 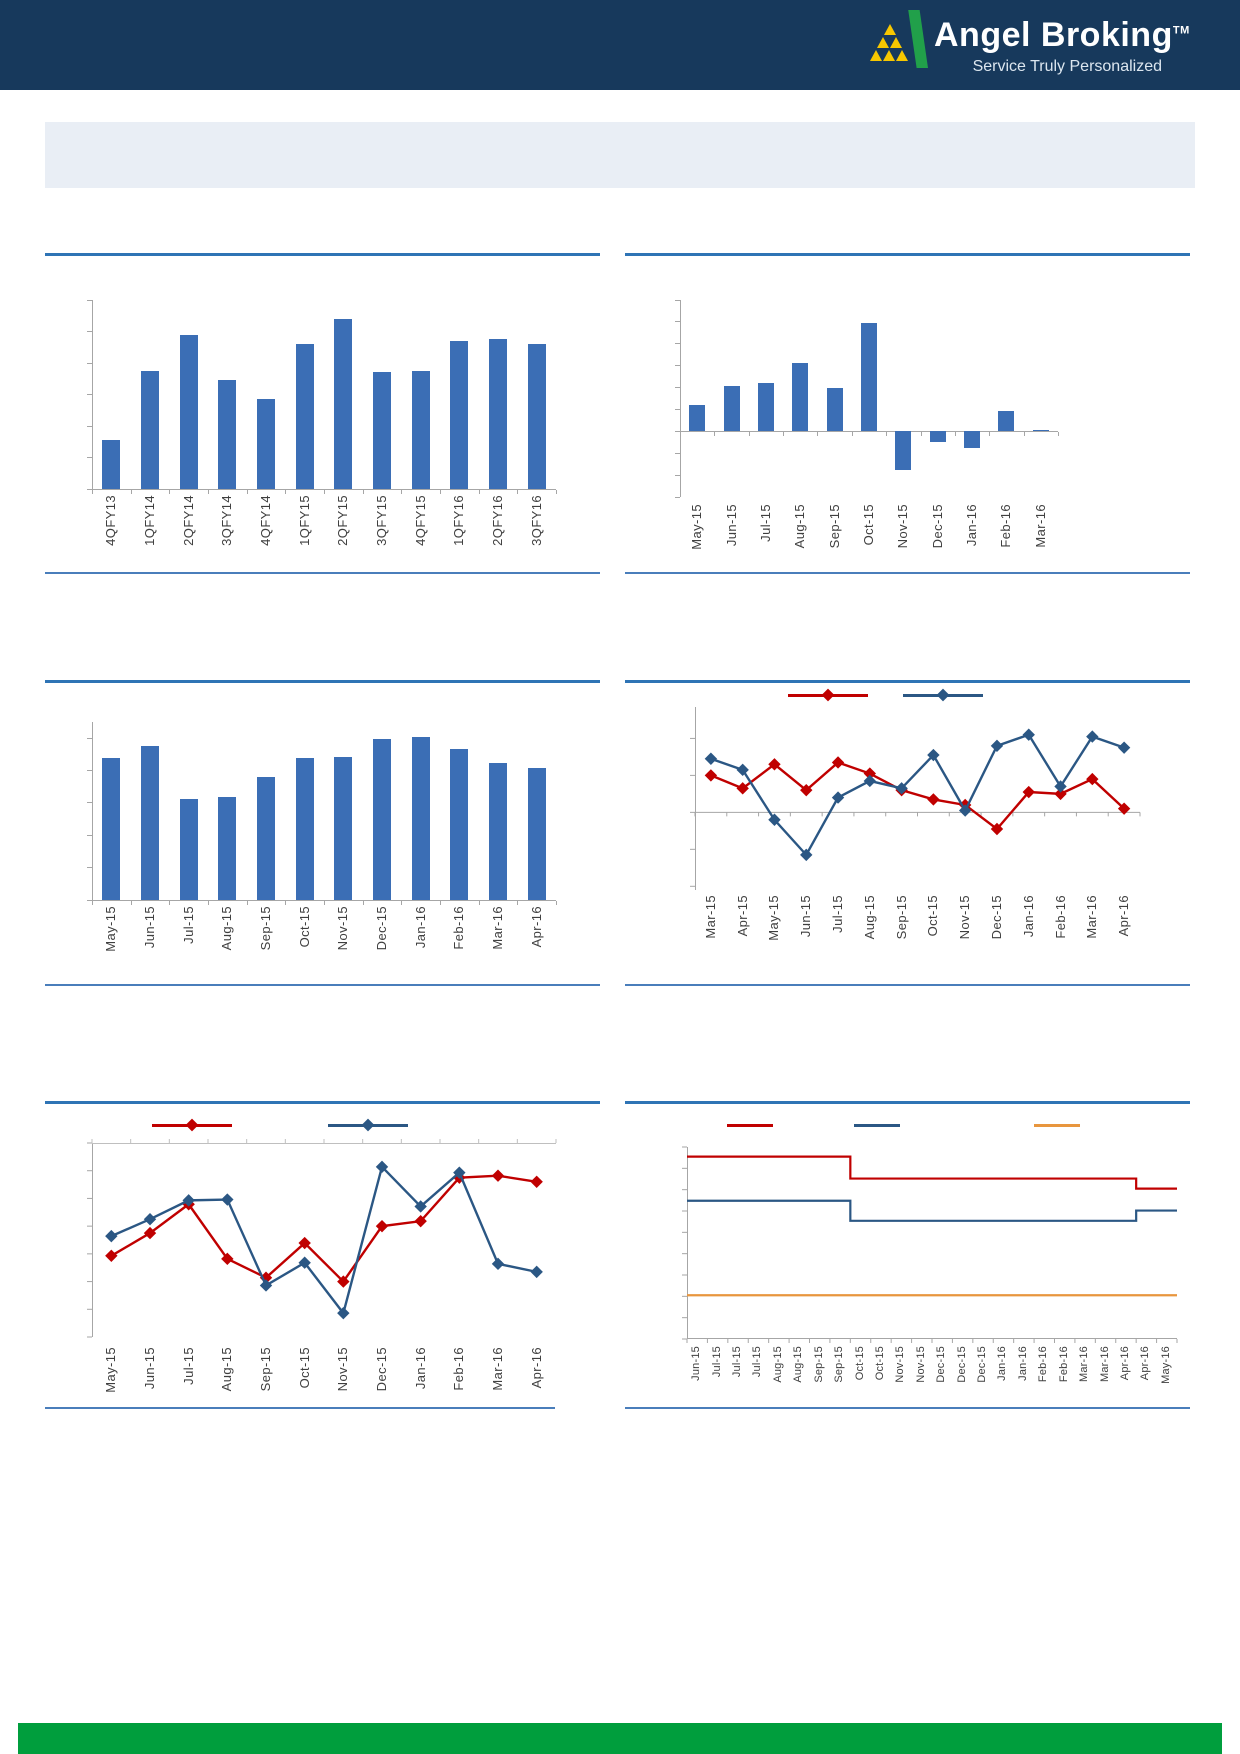 What do you see at coordinates (322, 396) in the screenshot?
I see `quarterly-bar-chart` at bounding box center [322, 396].